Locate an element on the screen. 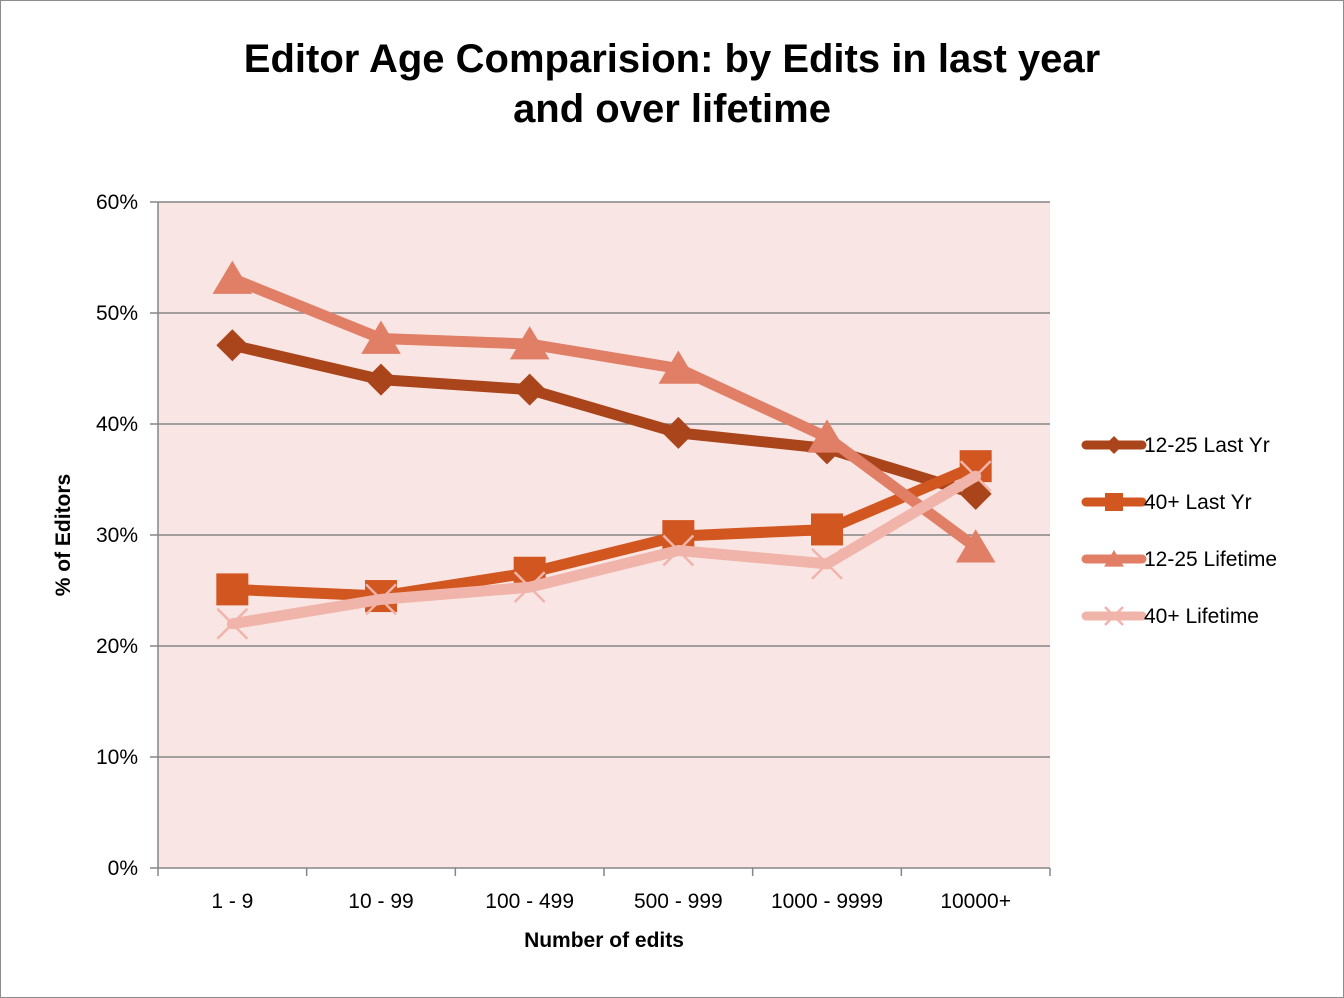 The image size is (1344, 998). y-tick-label: 60% is located at coordinates (117, 202).